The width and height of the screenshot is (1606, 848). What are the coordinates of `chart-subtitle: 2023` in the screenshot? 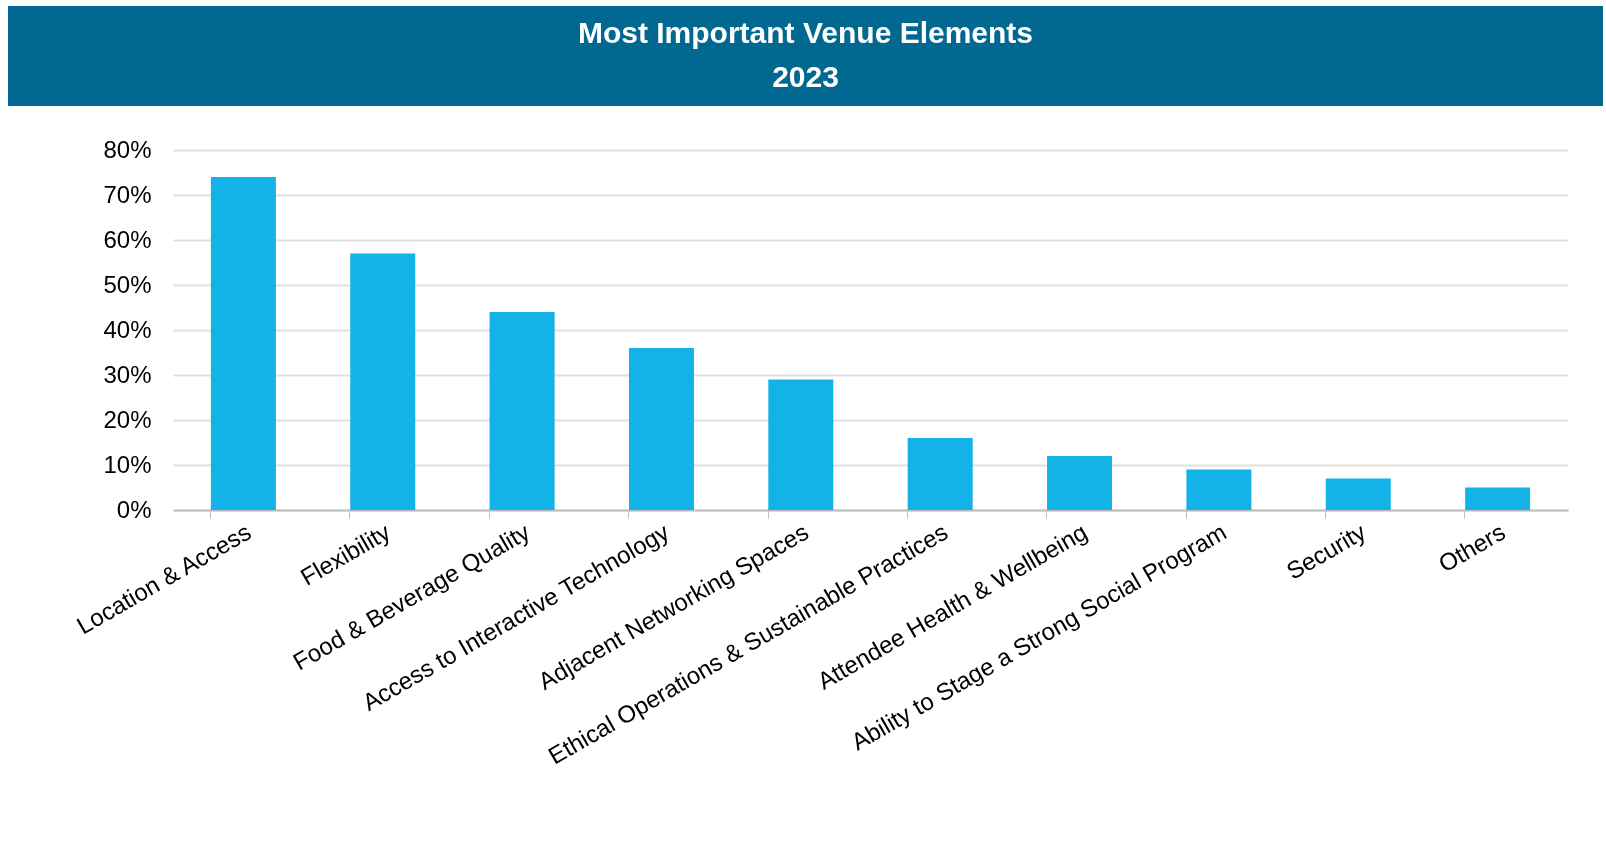 It's located at (805, 76).